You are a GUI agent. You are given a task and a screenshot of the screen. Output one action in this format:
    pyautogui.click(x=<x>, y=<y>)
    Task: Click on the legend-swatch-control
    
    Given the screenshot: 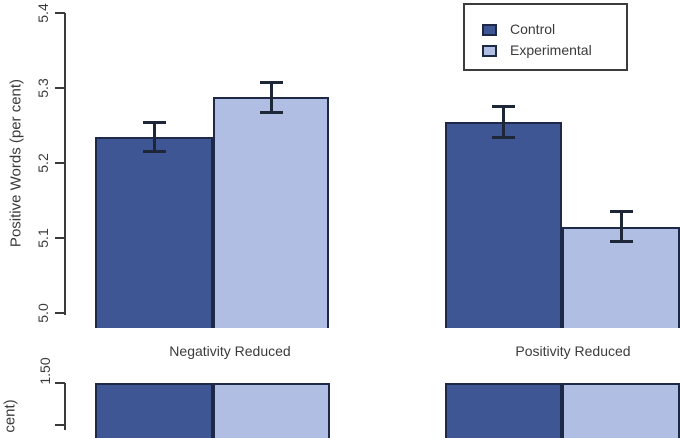 What is the action you would take?
    pyautogui.click(x=489, y=30)
    